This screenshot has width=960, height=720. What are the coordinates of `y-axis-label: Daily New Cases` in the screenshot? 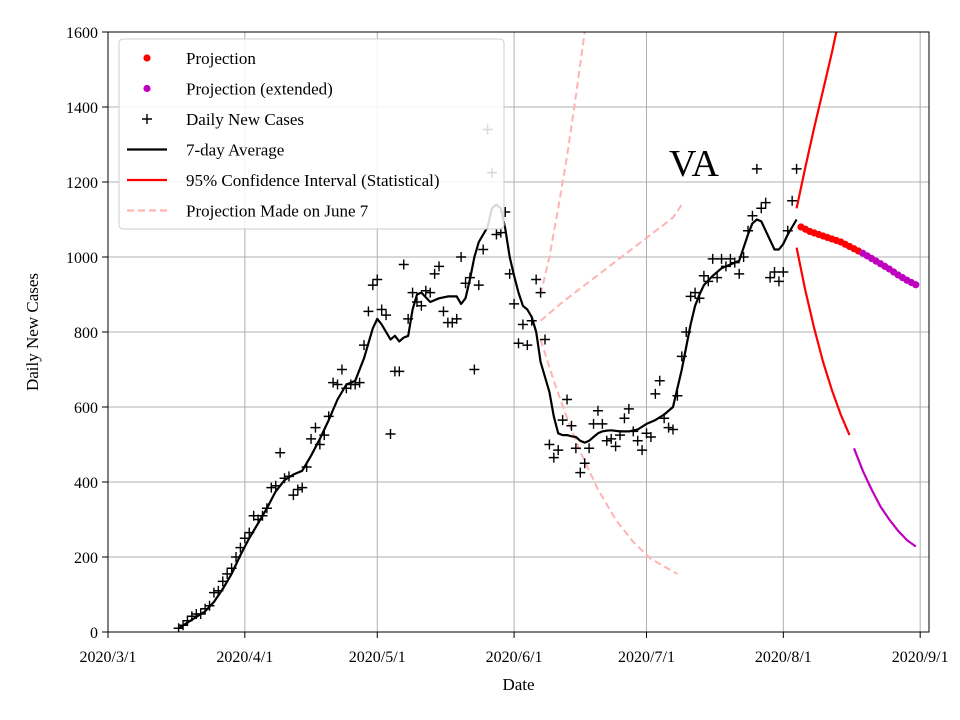 It's located at (32, 332).